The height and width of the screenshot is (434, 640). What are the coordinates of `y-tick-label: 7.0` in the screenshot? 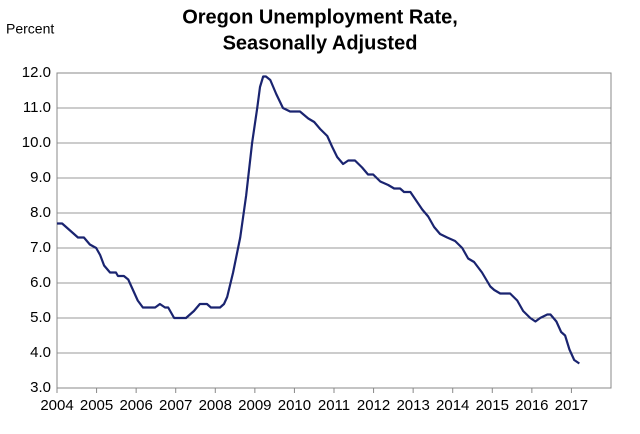 It's located at (40, 247).